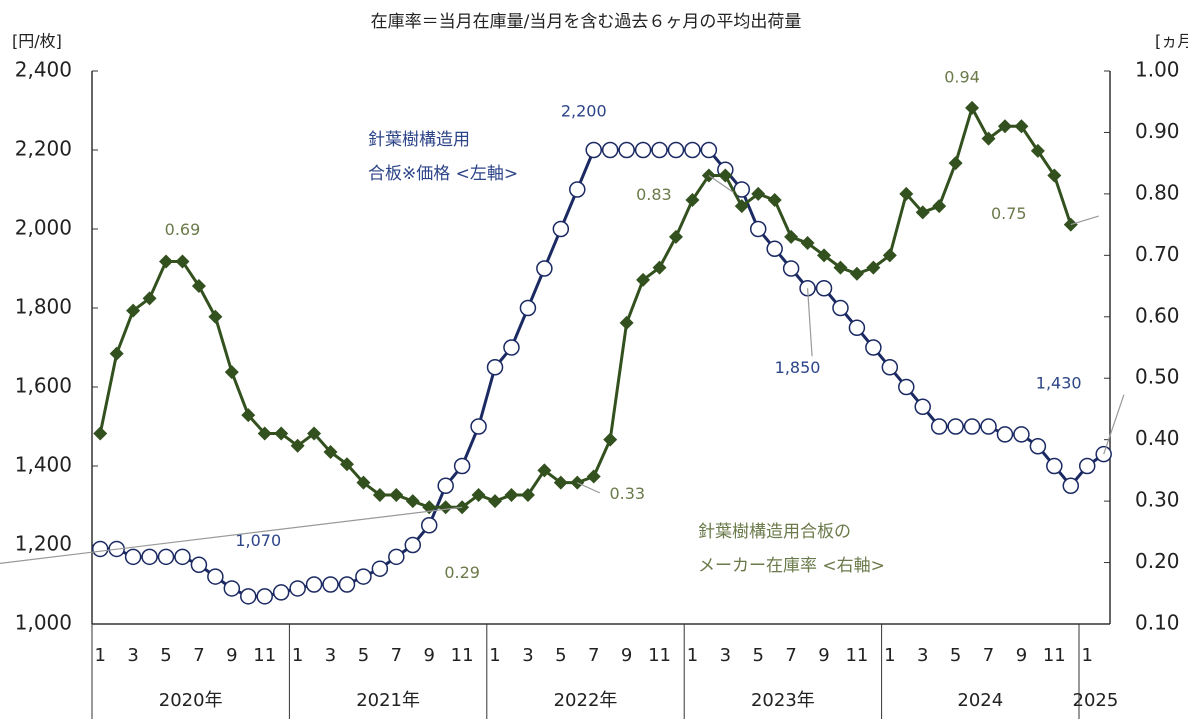  What do you see at coordinates (783, 700) in the screenshot?
I see `group-label: 2023年` at bounding box center [783, 700].